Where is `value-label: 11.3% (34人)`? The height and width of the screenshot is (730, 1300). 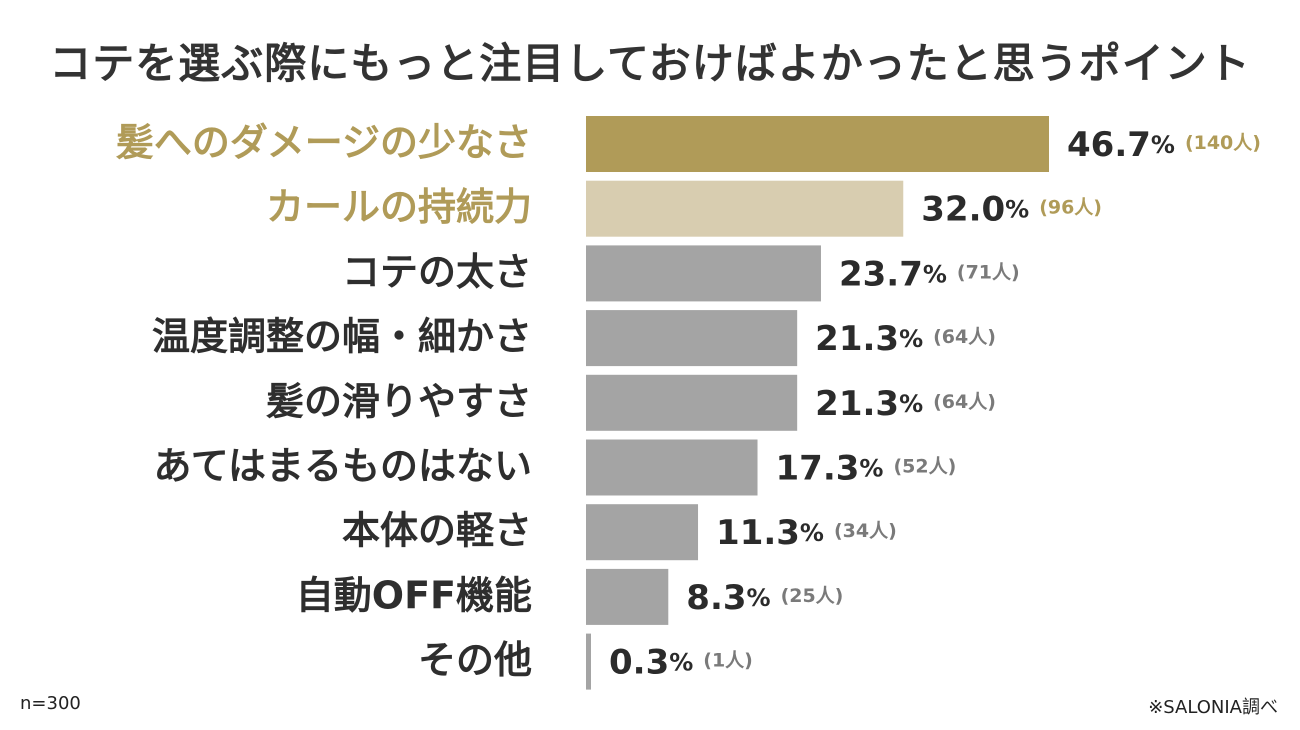
value-label: 11.3% (34人) is located at coordinates (806, 533).